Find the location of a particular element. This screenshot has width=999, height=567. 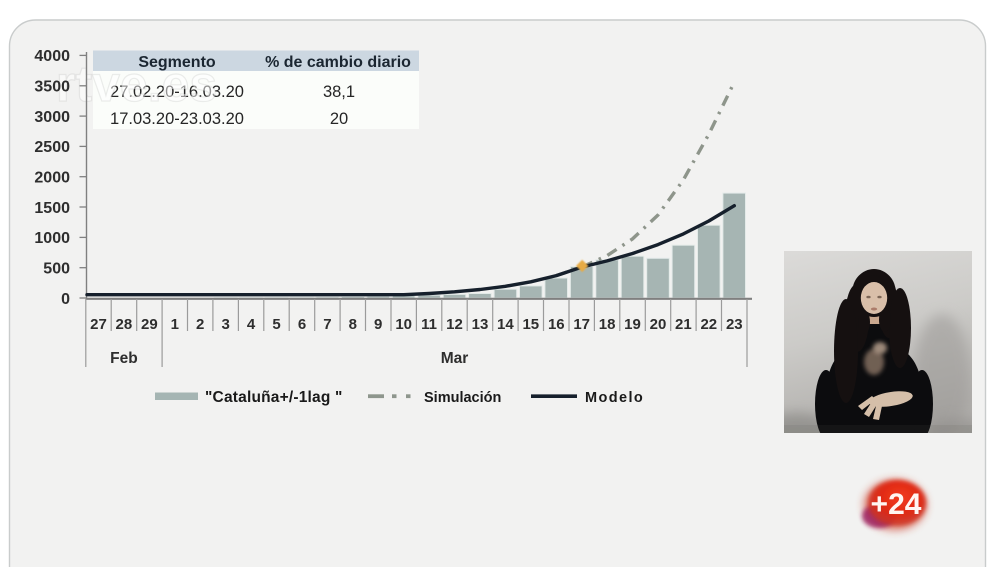

svg-text: 500 is located at coordinates (56, 269).